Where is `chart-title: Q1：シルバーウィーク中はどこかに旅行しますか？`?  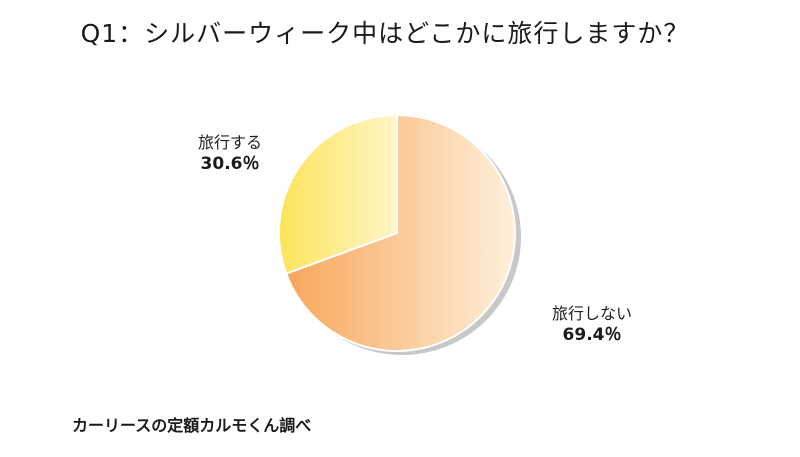 chart-title: Q1：シルバーウィーク中はどこかに旅行しますか？ is located at coordinates (385, 33).